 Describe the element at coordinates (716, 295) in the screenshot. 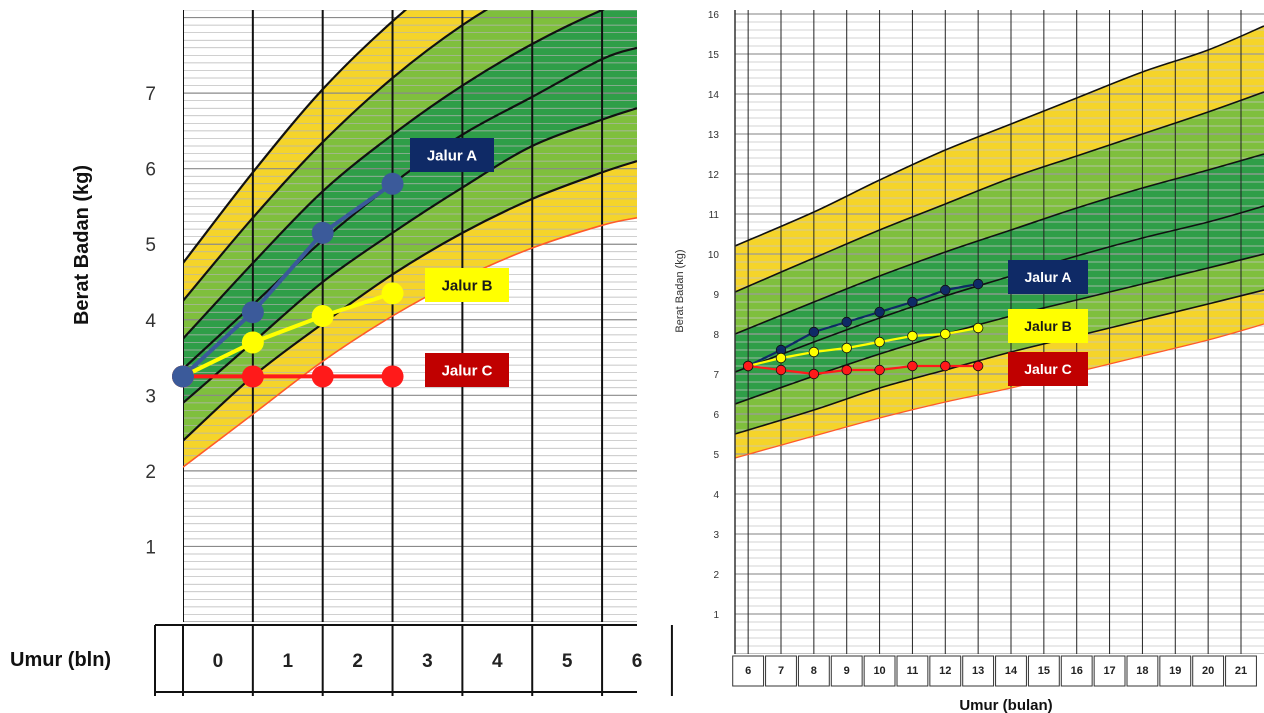

I see `y-tick-label: 9` at that location.